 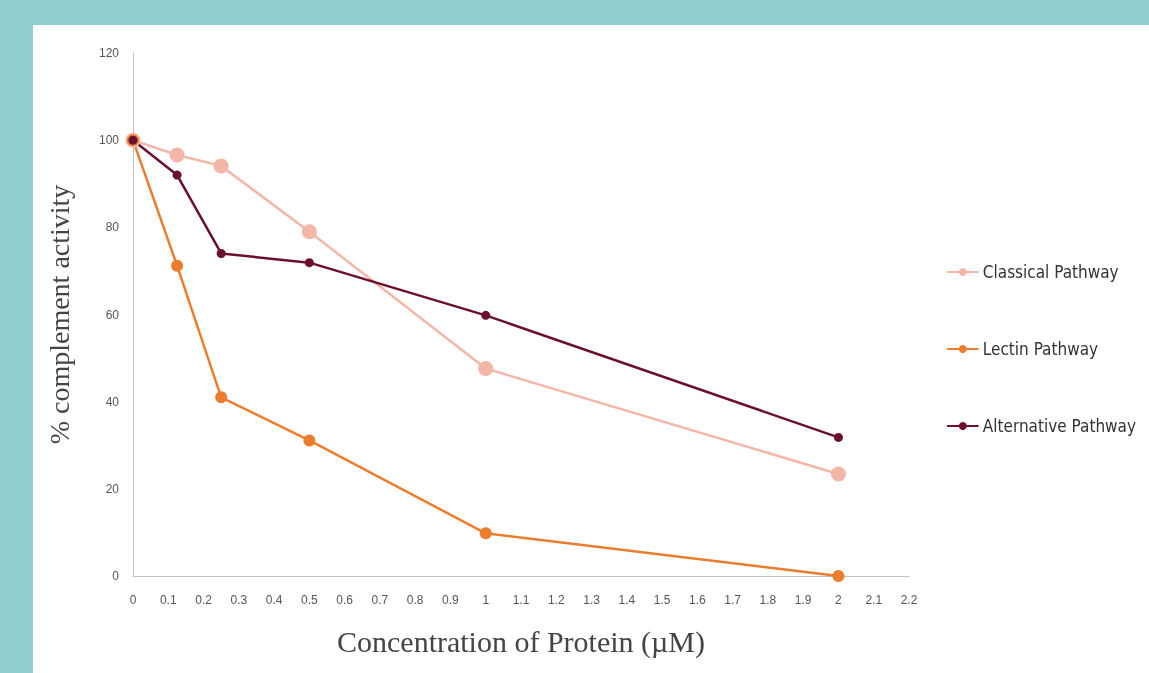 I want to click on x-tick-label: 0.5, so click(x=310, y=600).